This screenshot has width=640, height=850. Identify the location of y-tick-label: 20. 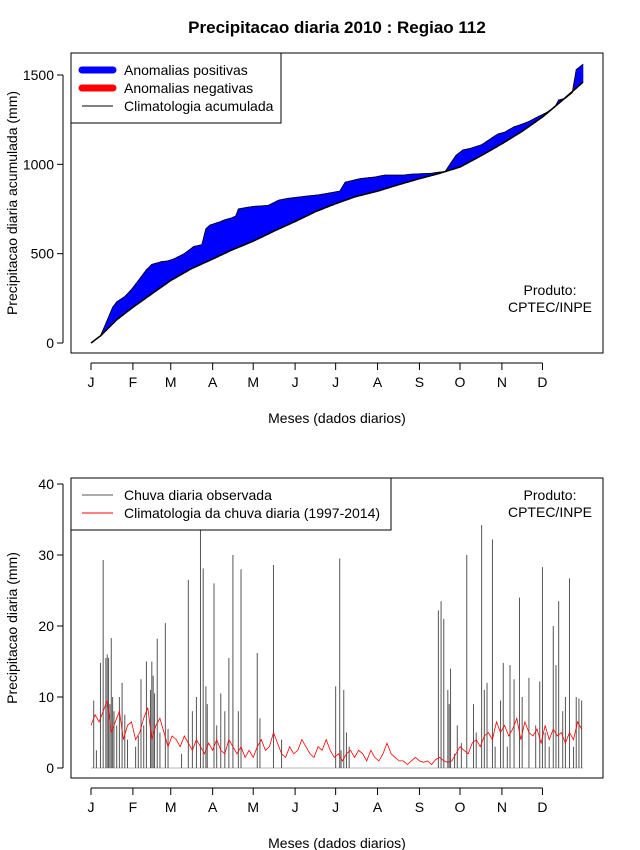
(46, 626).